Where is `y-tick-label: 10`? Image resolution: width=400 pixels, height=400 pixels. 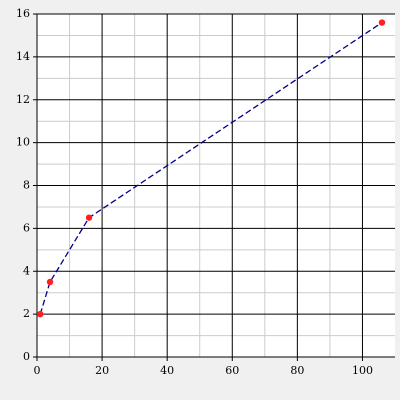
y-tick-label: 10 is located at coordinates (23, 142).